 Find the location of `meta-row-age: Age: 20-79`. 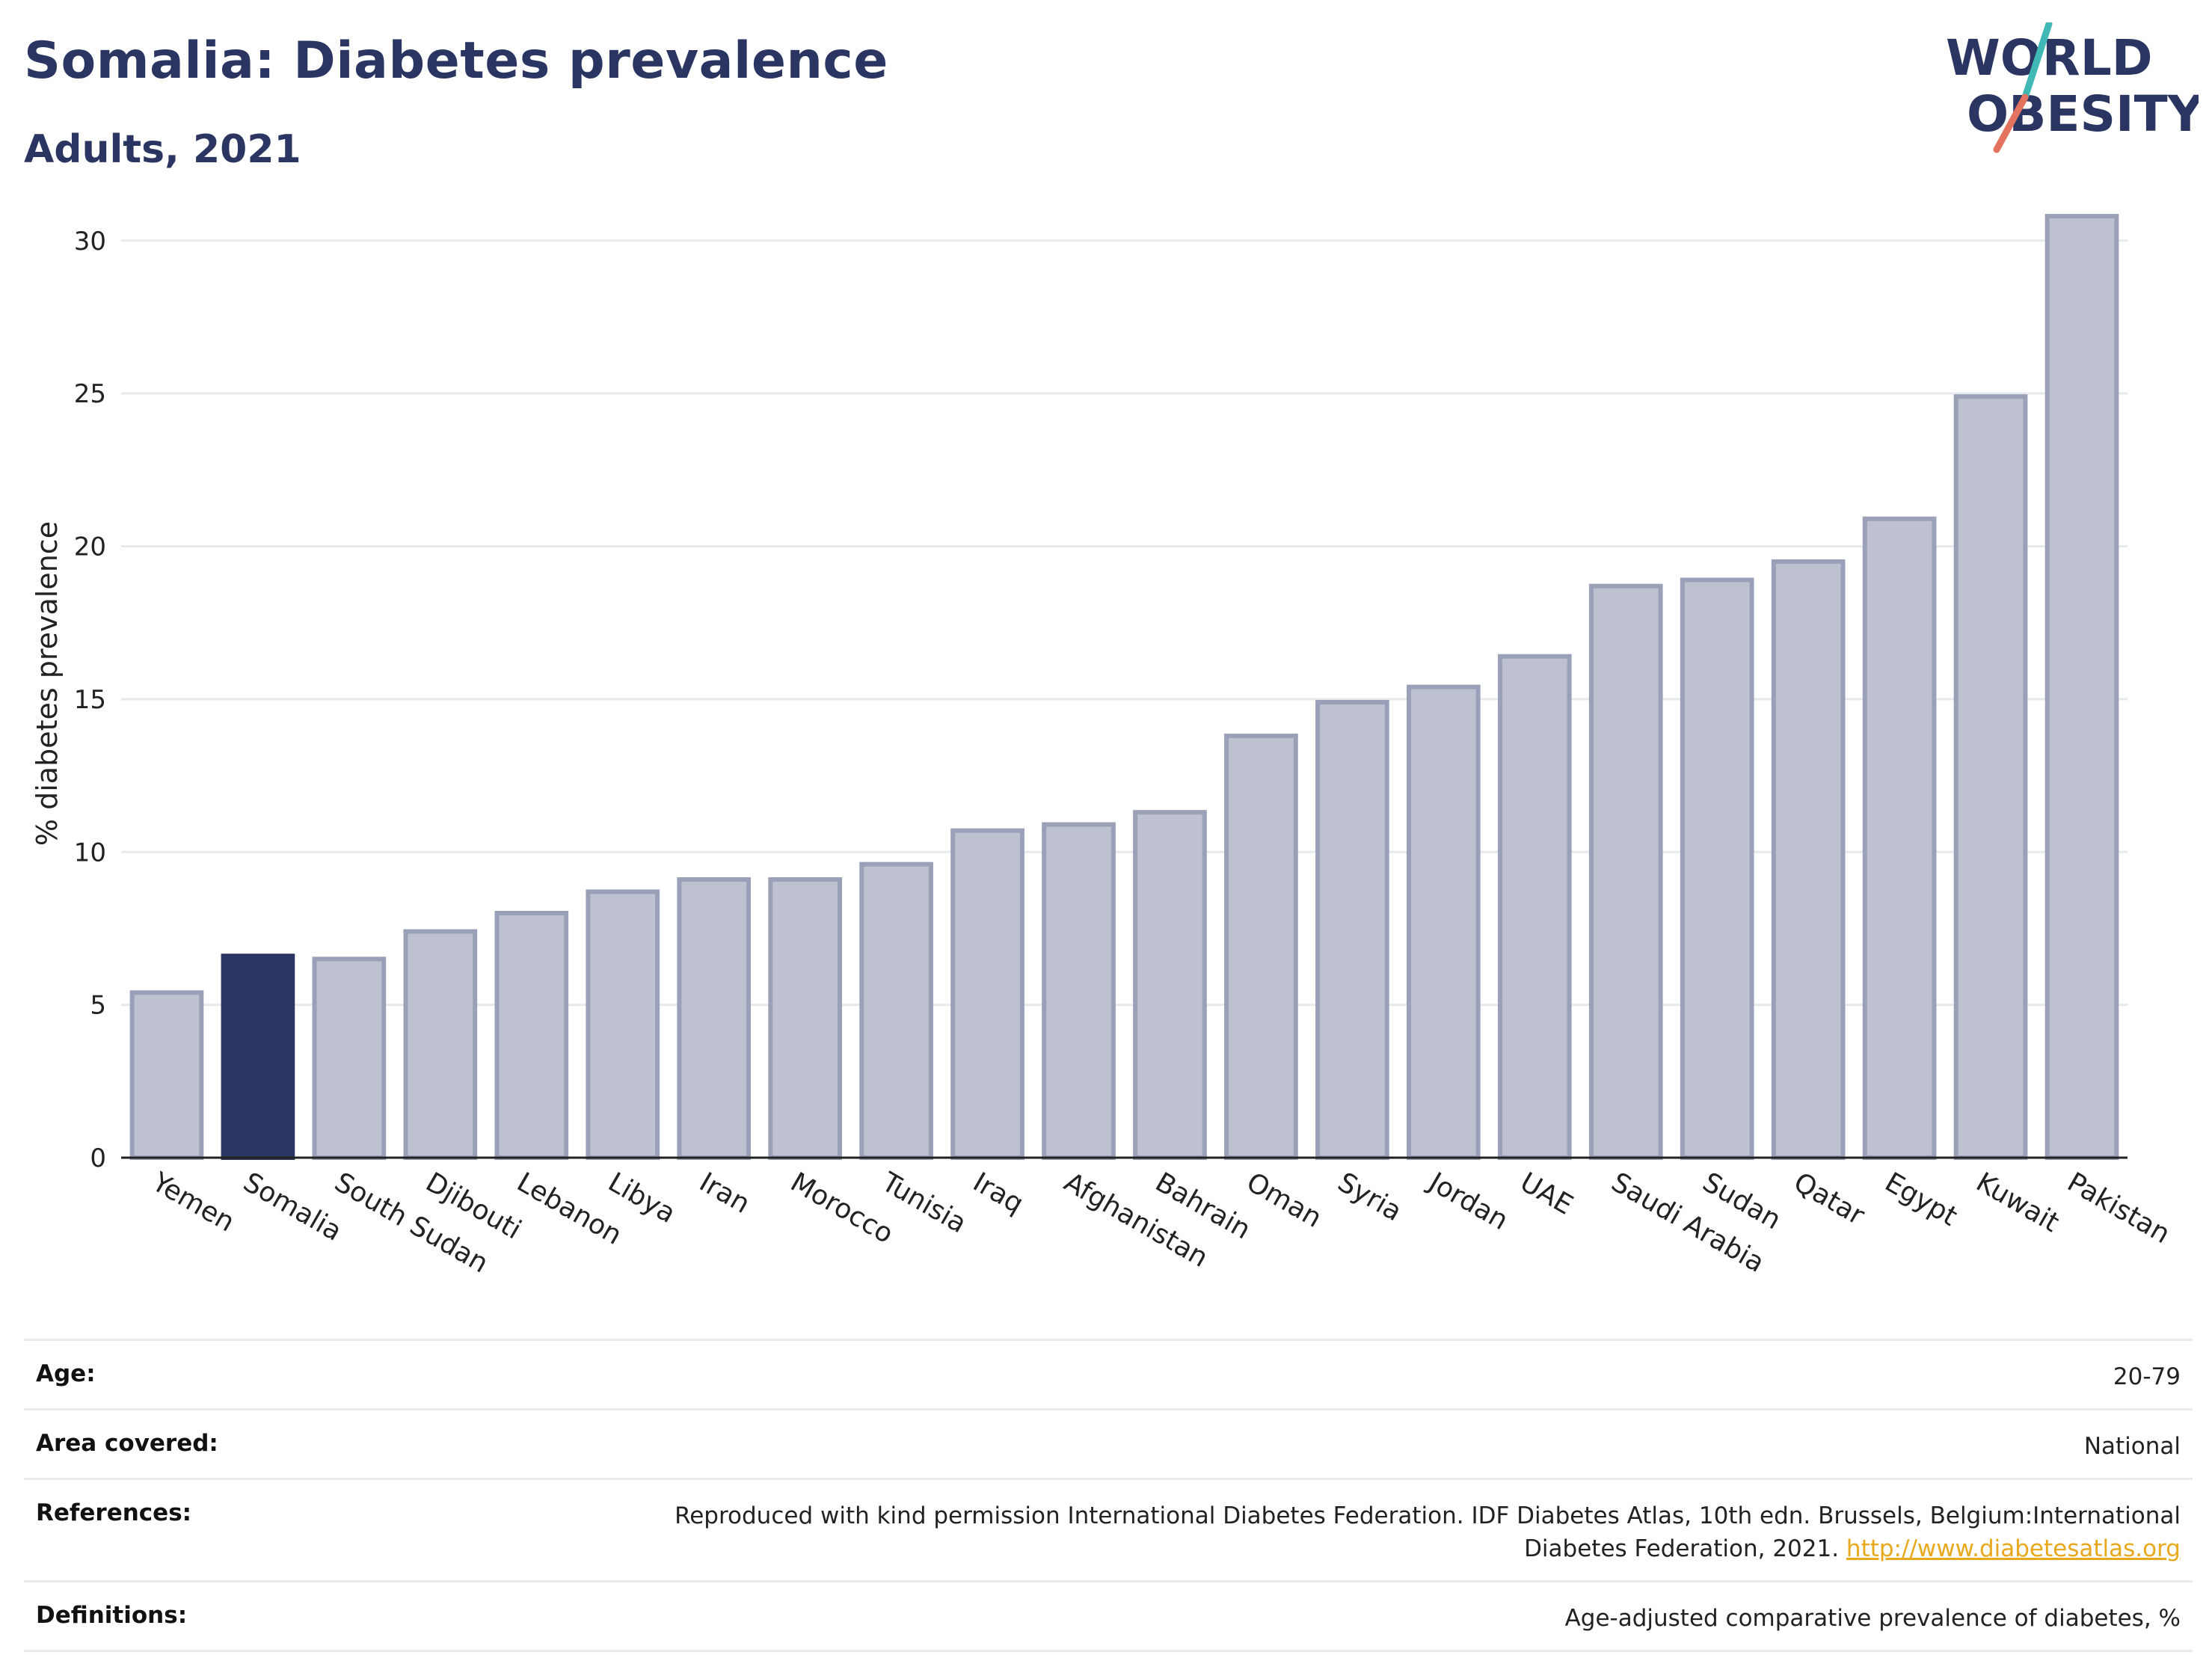

meta-row-age: Age: 20-79 is located at coordinates (1108, 1373).